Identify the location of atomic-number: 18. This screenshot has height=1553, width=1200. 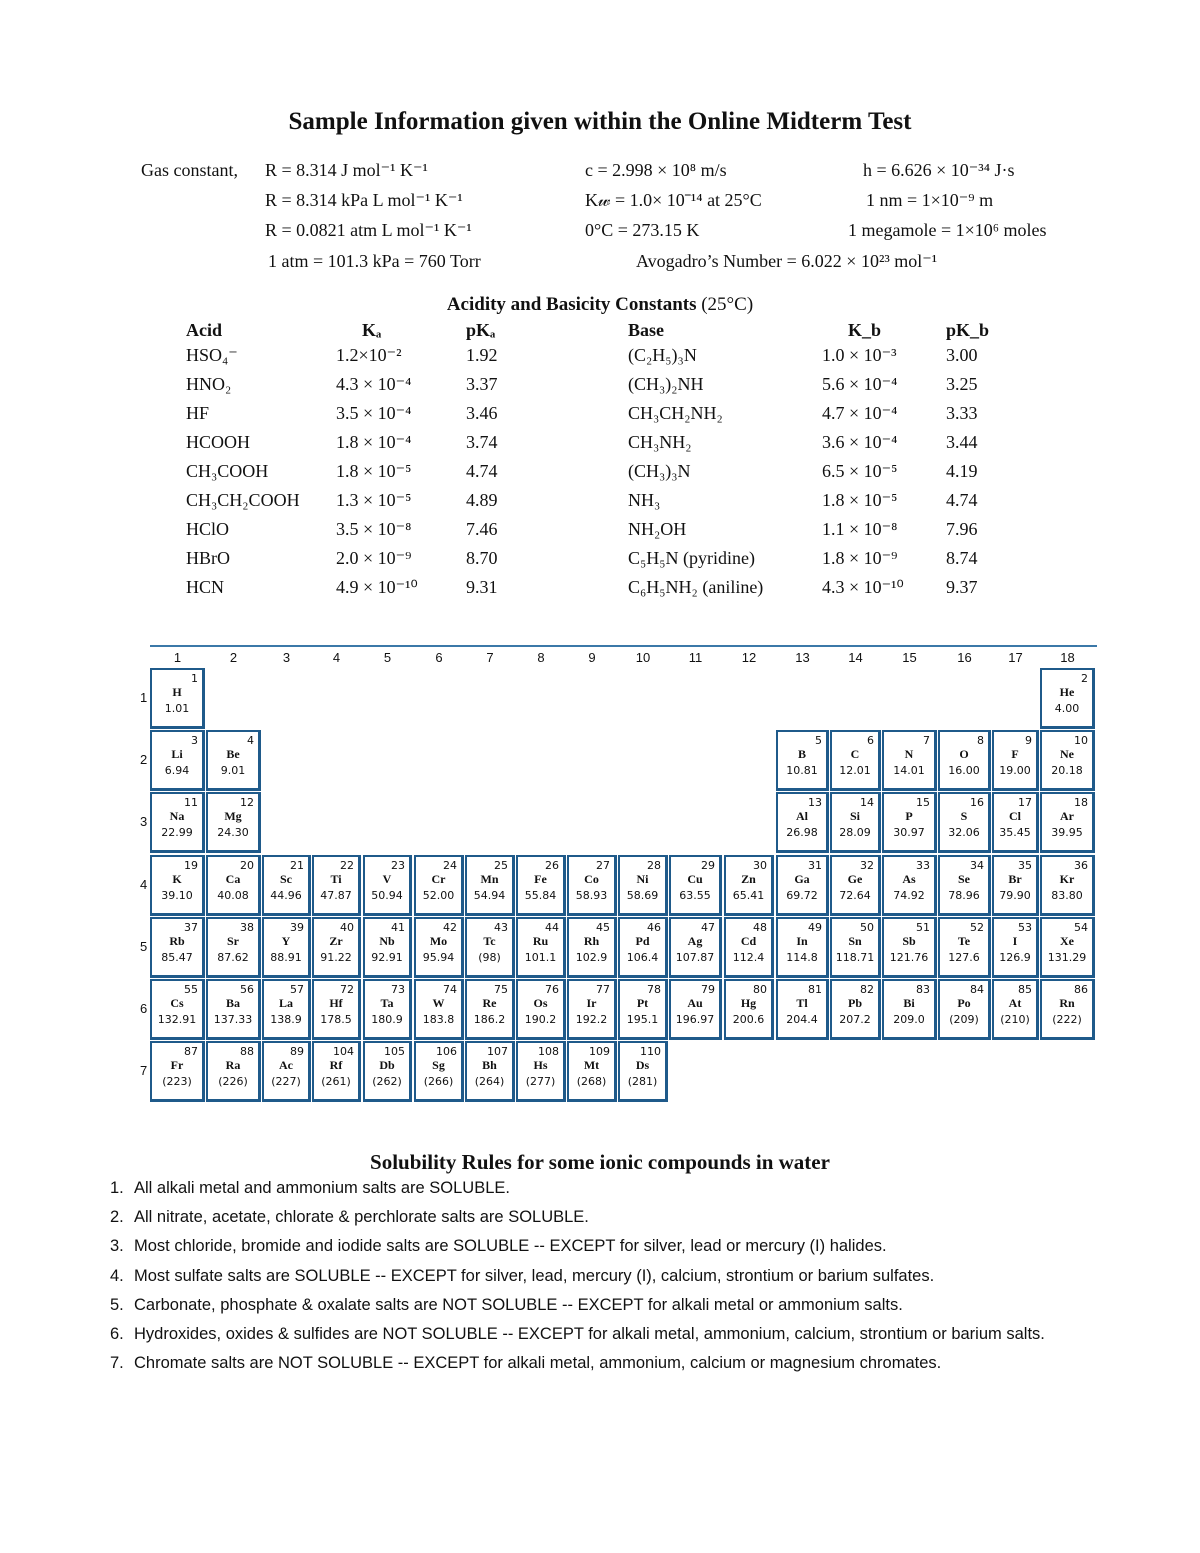
(1081, 802).